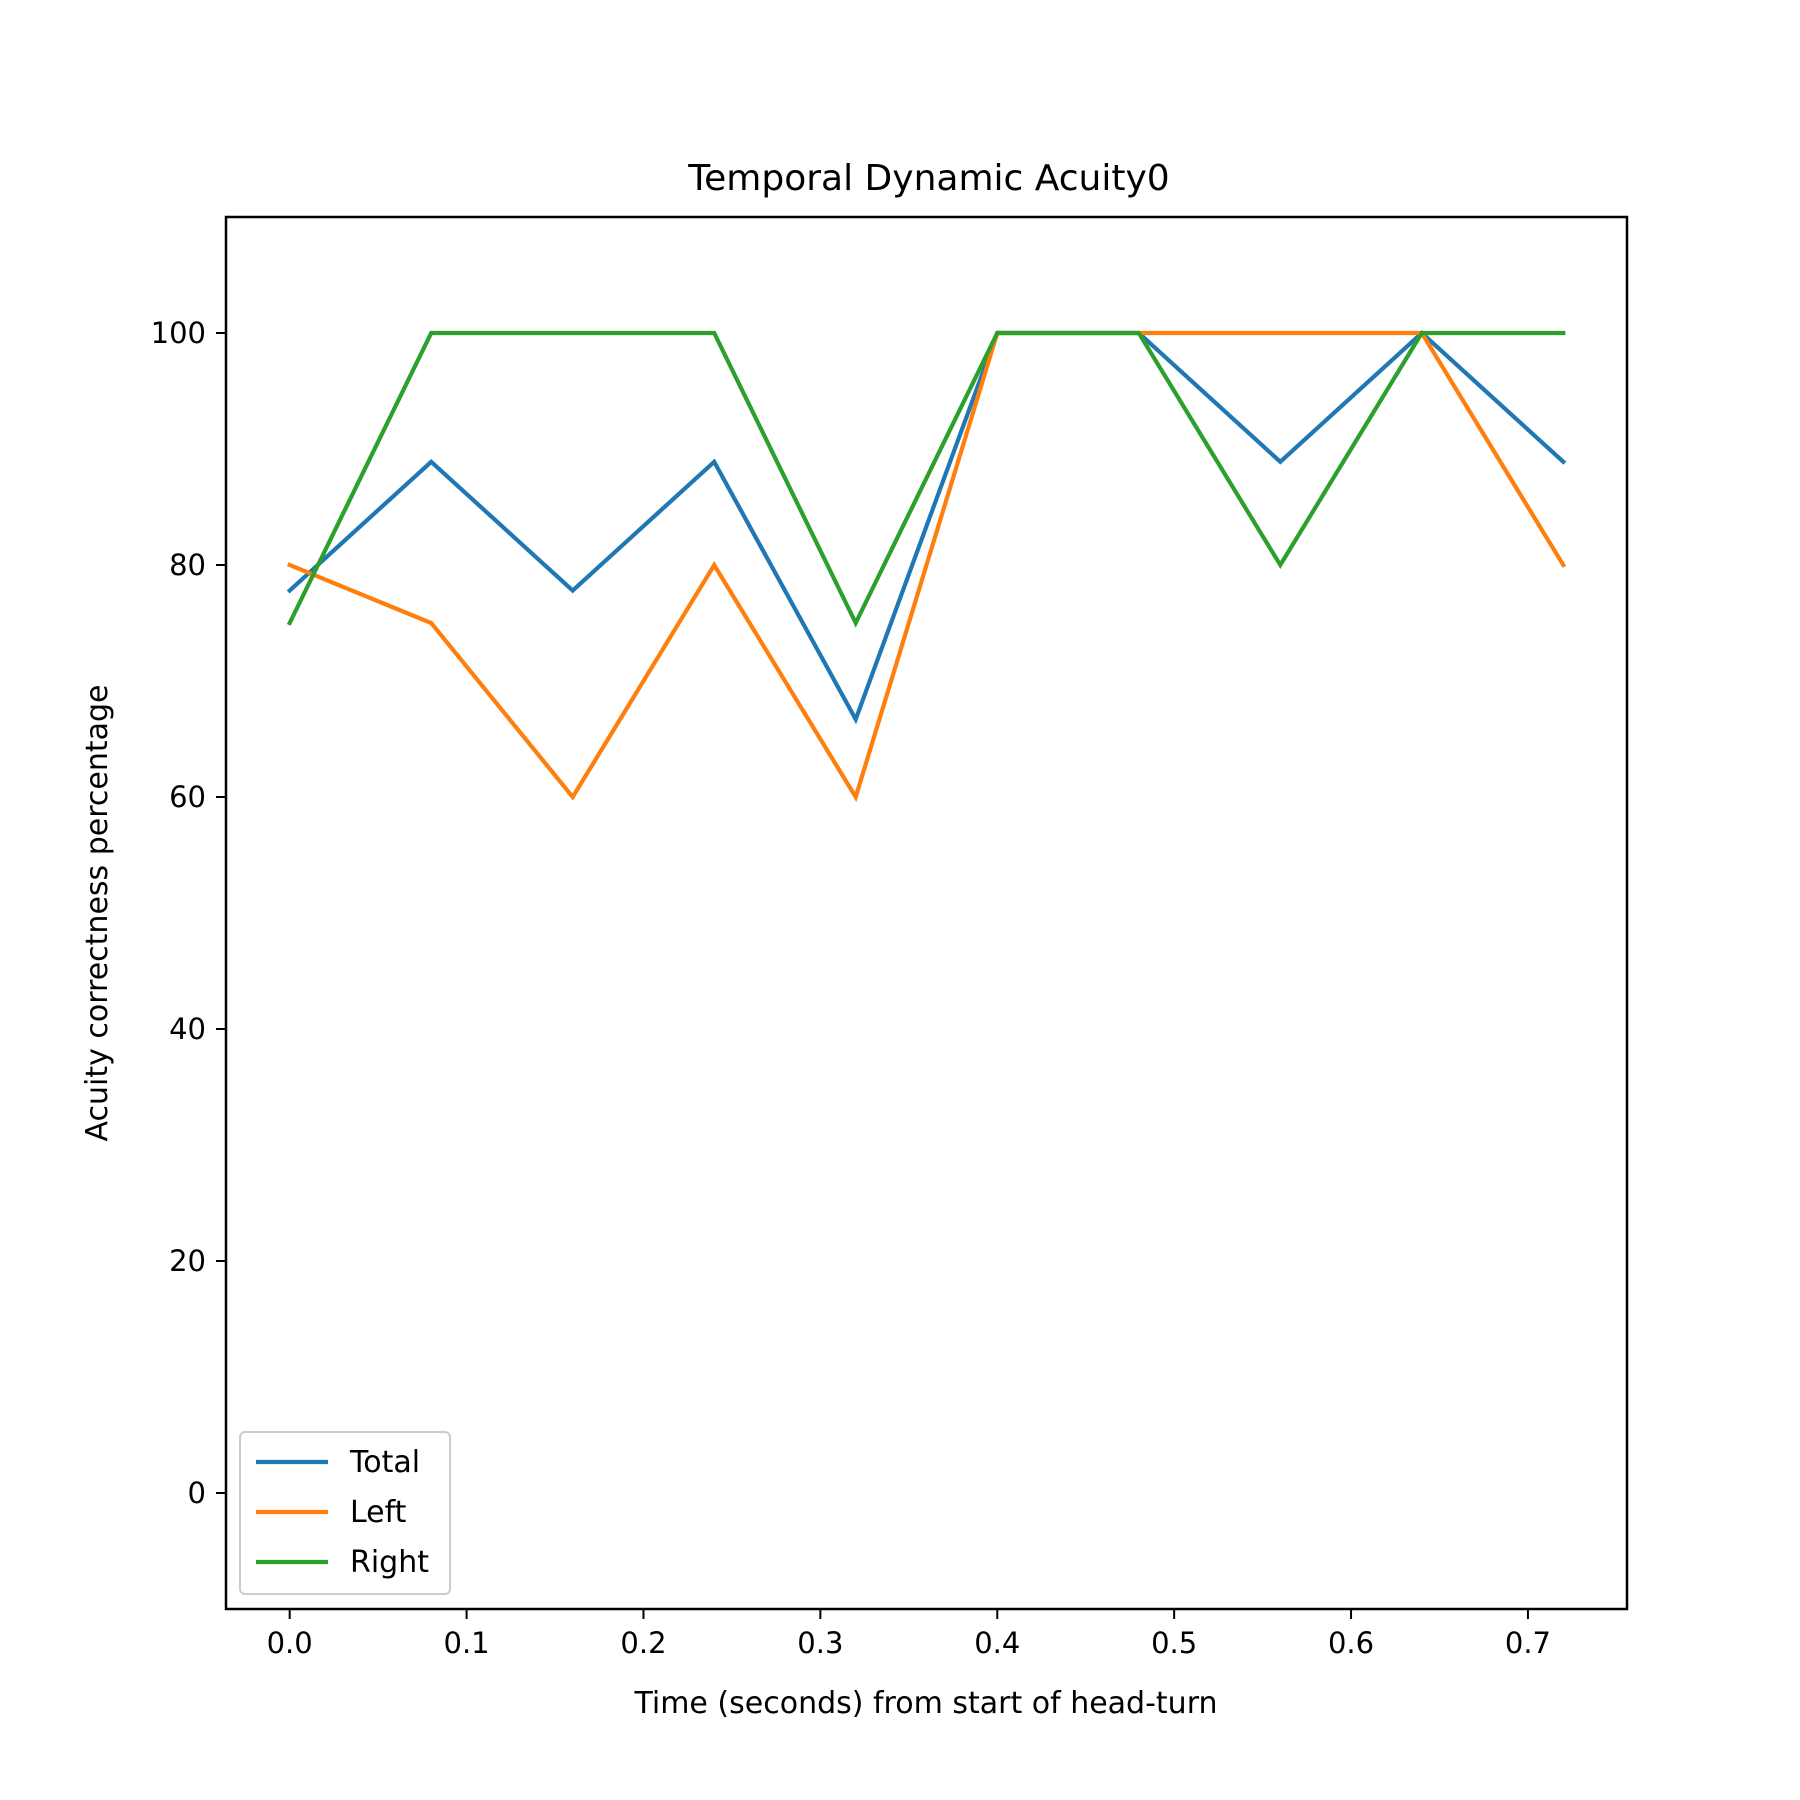  I want to click on legend-box, so click(345, 1513).